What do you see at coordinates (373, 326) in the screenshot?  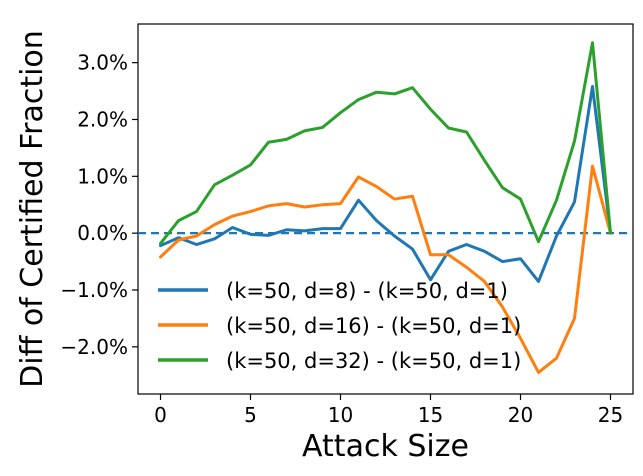 I see `legend-label-2: (k=50, d=16) - (k=50, d=1)` at bounding box center [373, 326].